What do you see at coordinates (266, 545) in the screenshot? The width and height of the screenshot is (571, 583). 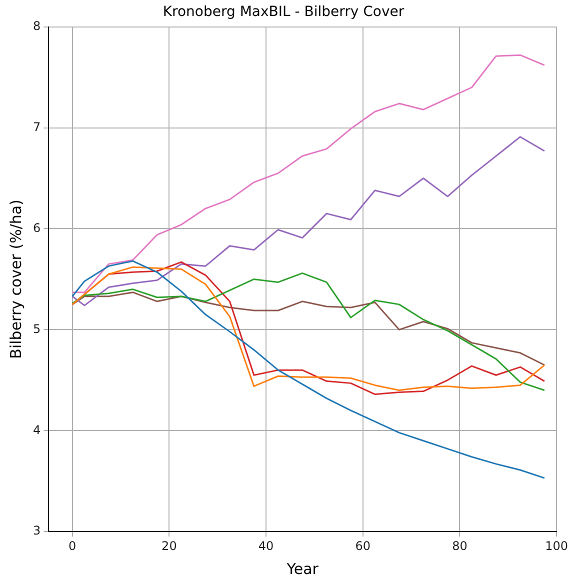 I see `x-tick-label: 40` at bounding box center [266, 545].